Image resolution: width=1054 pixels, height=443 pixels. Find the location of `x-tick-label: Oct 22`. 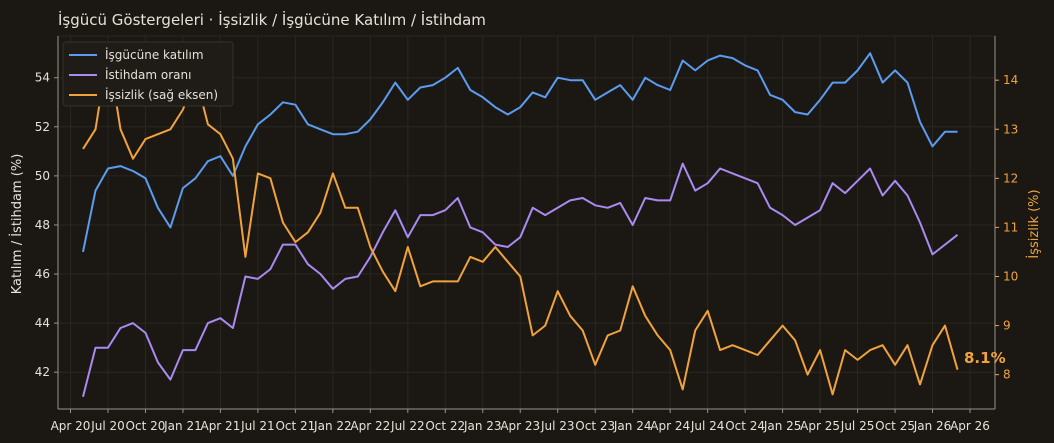

x-tick-label: Oct 22 is located at coordinates (445, 426).